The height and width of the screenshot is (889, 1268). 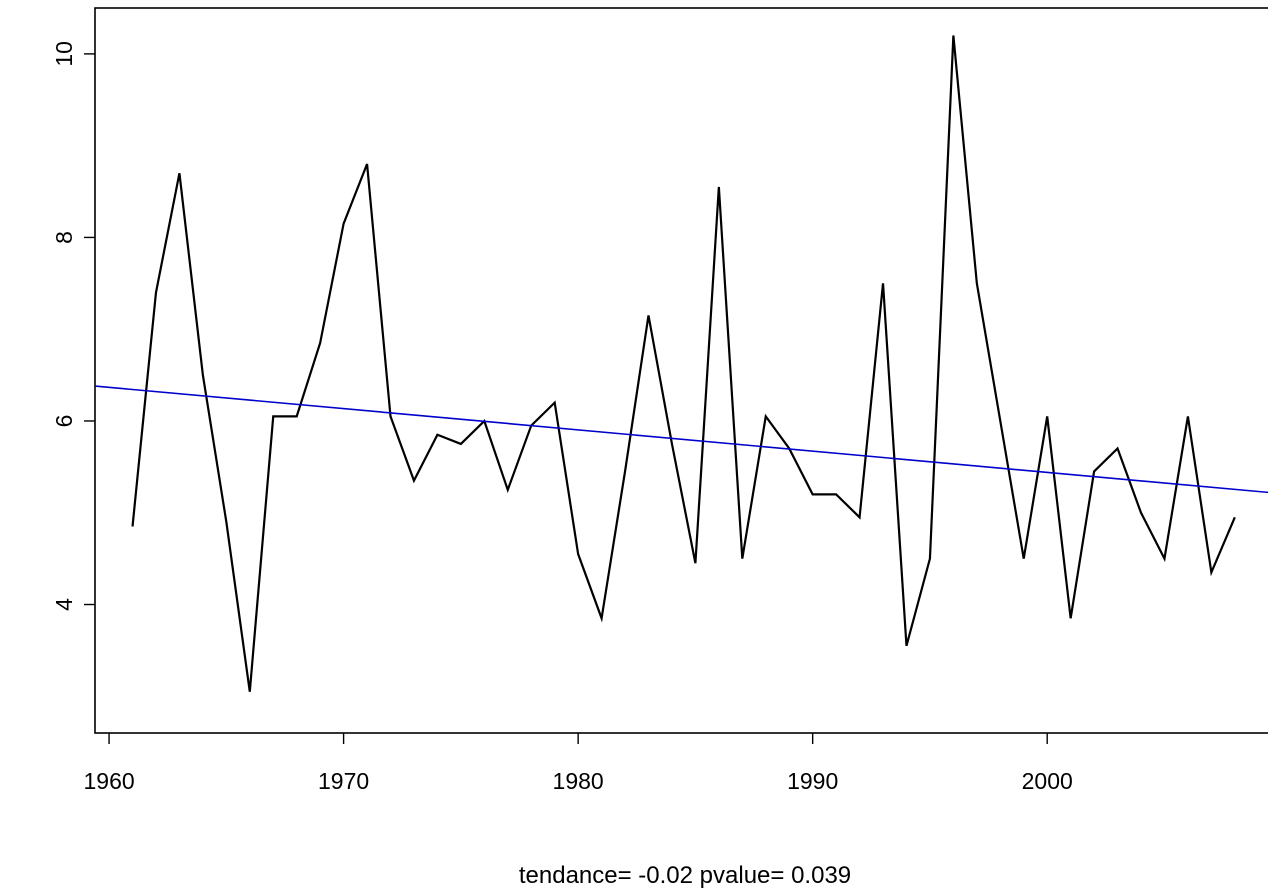 I want to click on x-axis-label: tendance= -0.02 pvalue= 0.039, so click(x=685, y=875).